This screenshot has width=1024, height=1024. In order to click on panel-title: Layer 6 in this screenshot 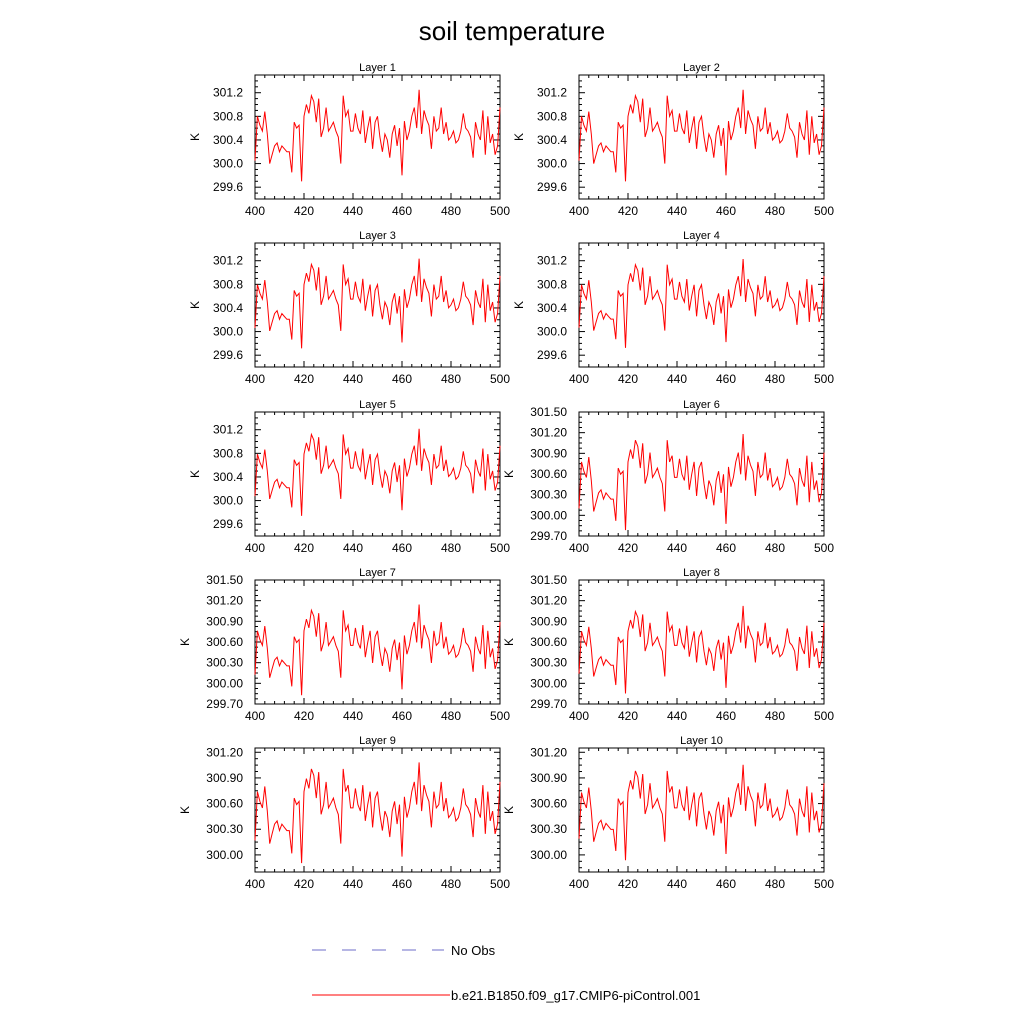, I will do `click(701, 405)`.